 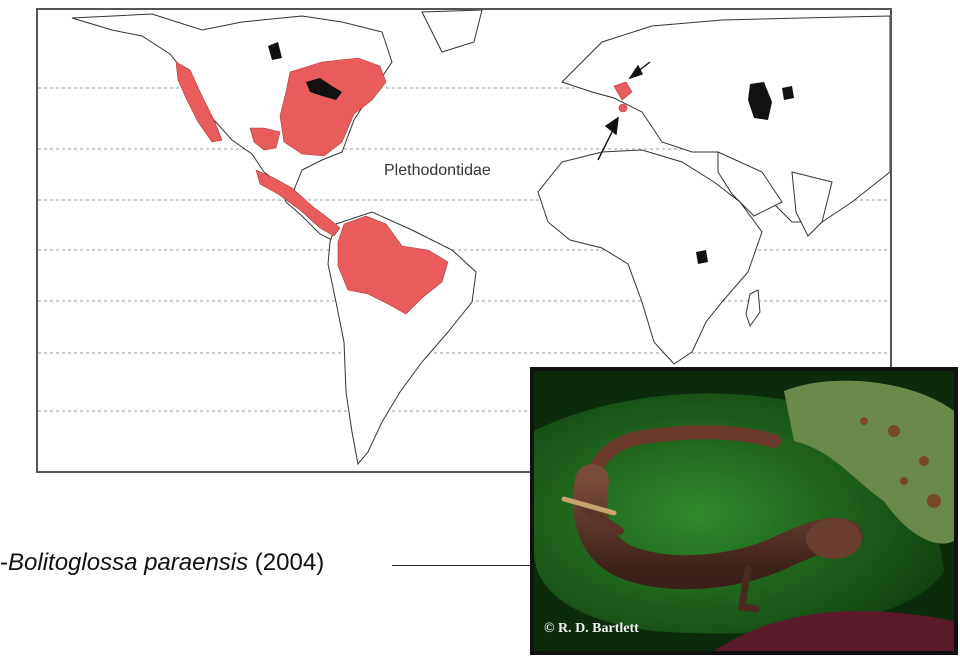 What do you see at coordinates (324, 89) in the screenshot?
I see `great-lakes` at bounding box center [324, 89].